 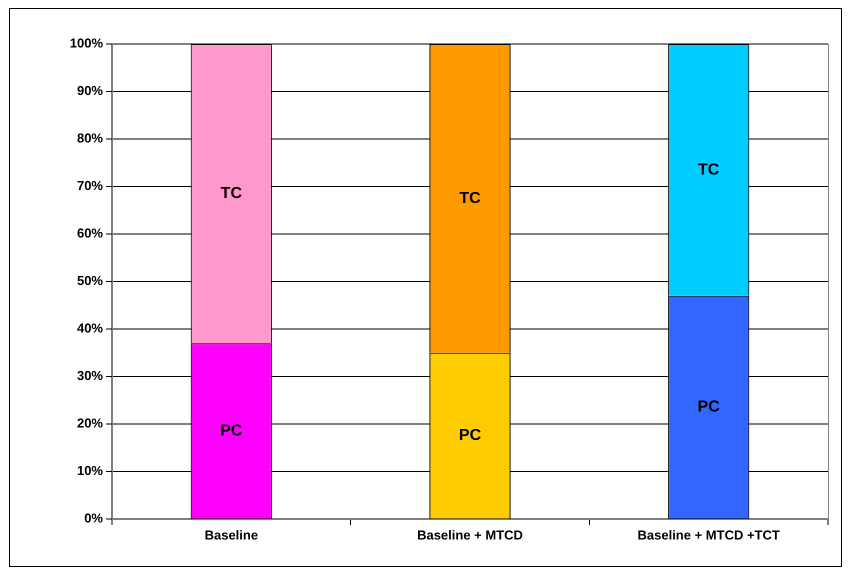 What do you see at coordinates (90, 233) in the screenshot?
I see `y-tick-label: 60%` at bounding box center [90, 233].